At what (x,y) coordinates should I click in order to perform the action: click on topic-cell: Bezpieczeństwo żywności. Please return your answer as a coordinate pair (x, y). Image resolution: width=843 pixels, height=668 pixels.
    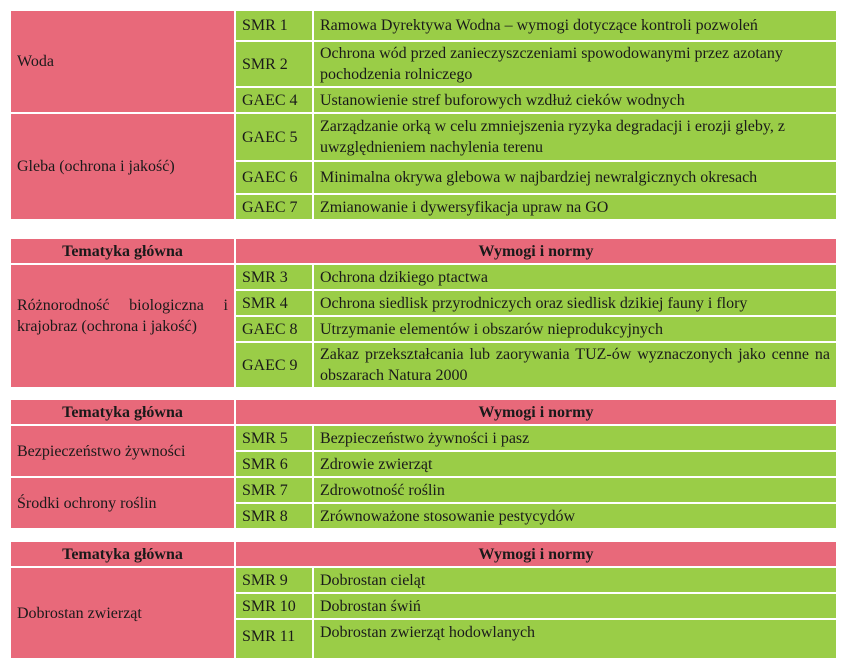
    Looking at the image, I should click on (122, 451).